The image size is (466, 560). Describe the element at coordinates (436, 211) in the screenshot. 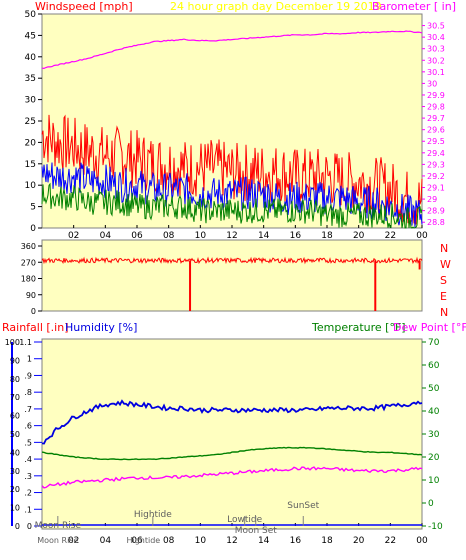

I see `barometer-y-tick-label: 28.9` at that location.